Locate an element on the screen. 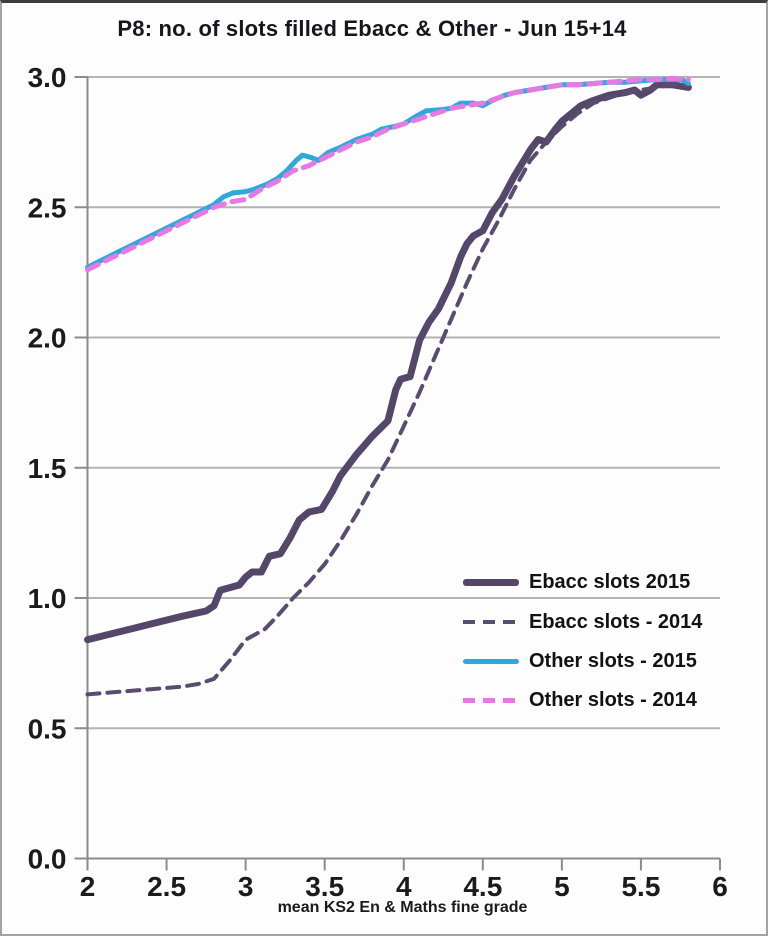 This screenshot has height=936, width=768. x-axis-label: mean KS2 En & Maths fine grade is located at coordinates (402, 907).